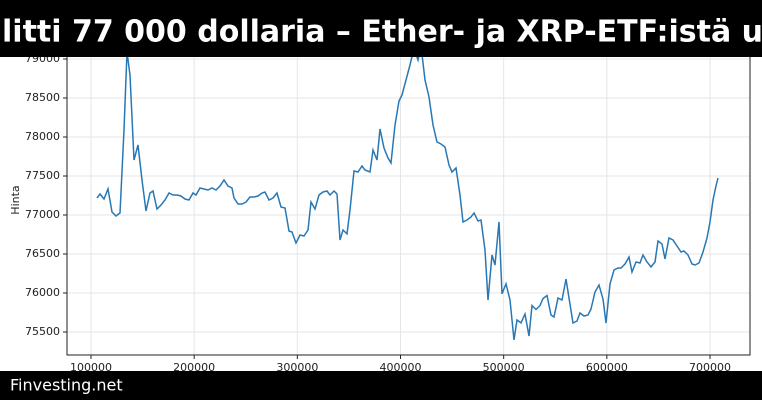  Describe the element at coordinates (42, 292) in the screenshot. I see `y-tick-label: 76000` at that location.